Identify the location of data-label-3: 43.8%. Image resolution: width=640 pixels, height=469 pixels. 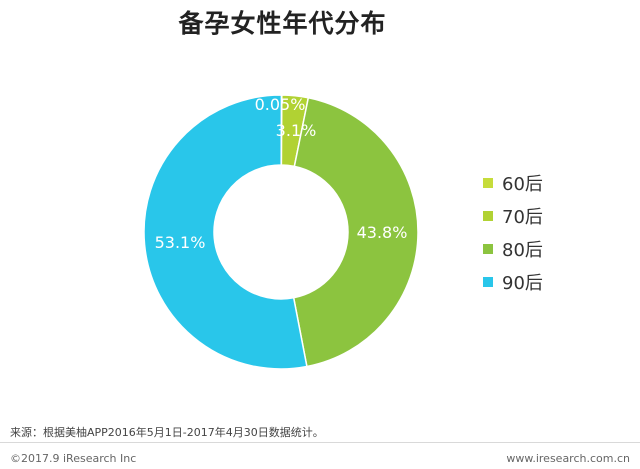
(382, 232).